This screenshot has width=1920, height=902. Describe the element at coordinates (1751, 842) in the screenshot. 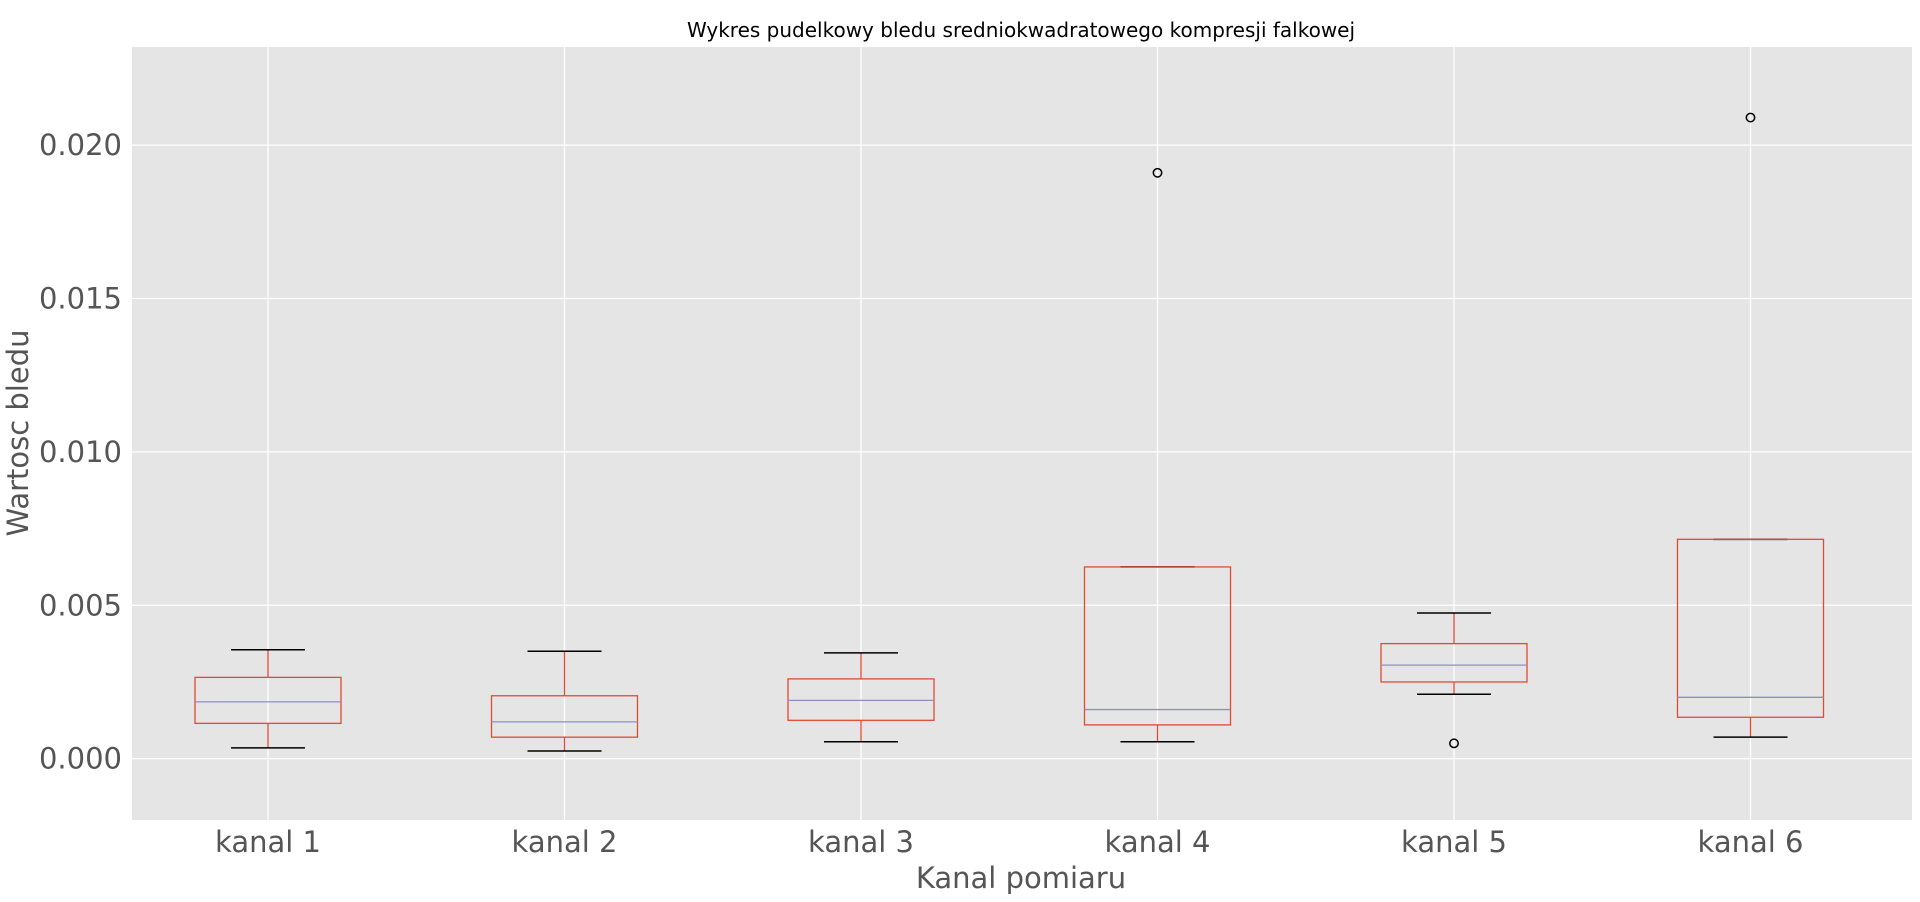

I see `x-tick-label: kanal 6` at that location.